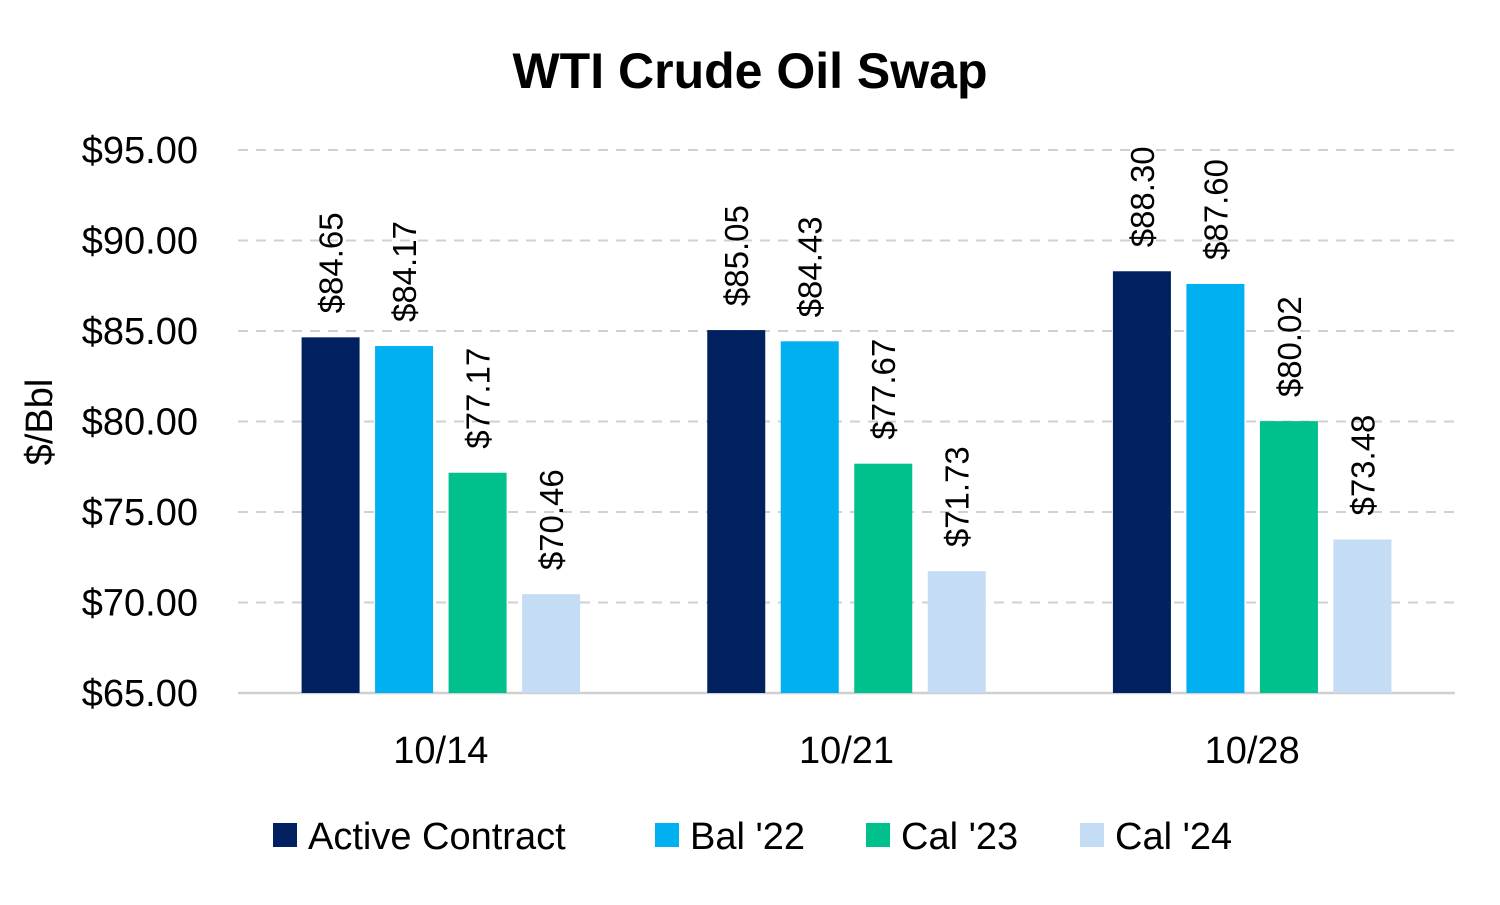  Describe the element at coordinates (140, 151) in the screenshot. I see `y-tick-label: $95.00` at that location.